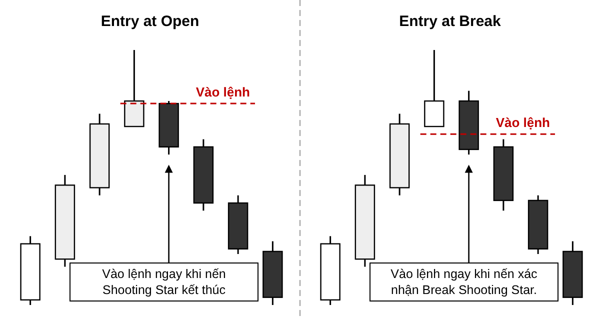  What do you see at coordinates (150, 21) in the screenshot?
I see `chart-title: Entry at Open` at bounding box center [150, 21].